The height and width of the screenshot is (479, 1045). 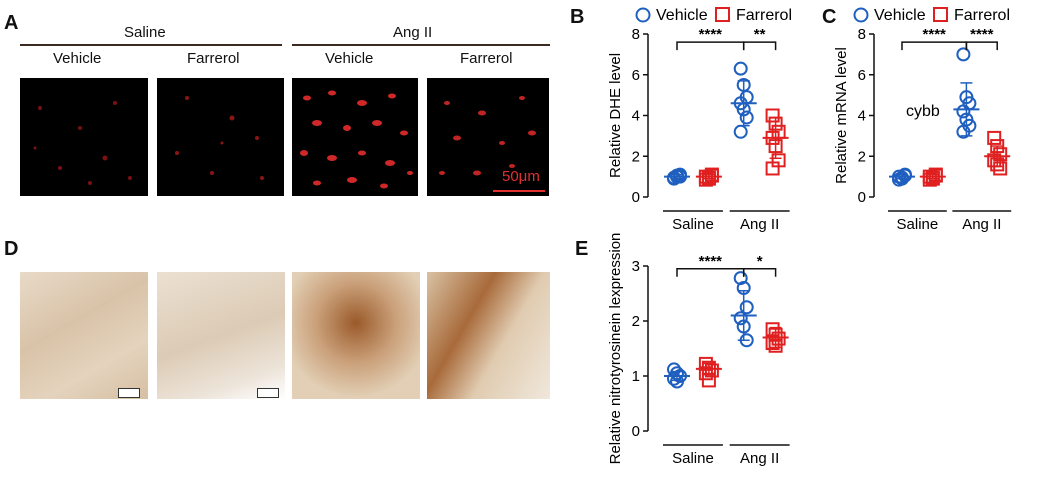 What do you see at coordinates (221, 335) in the screenshot?
I see `ihc-image-saline-farrerol` at bounding box center [221, 335].